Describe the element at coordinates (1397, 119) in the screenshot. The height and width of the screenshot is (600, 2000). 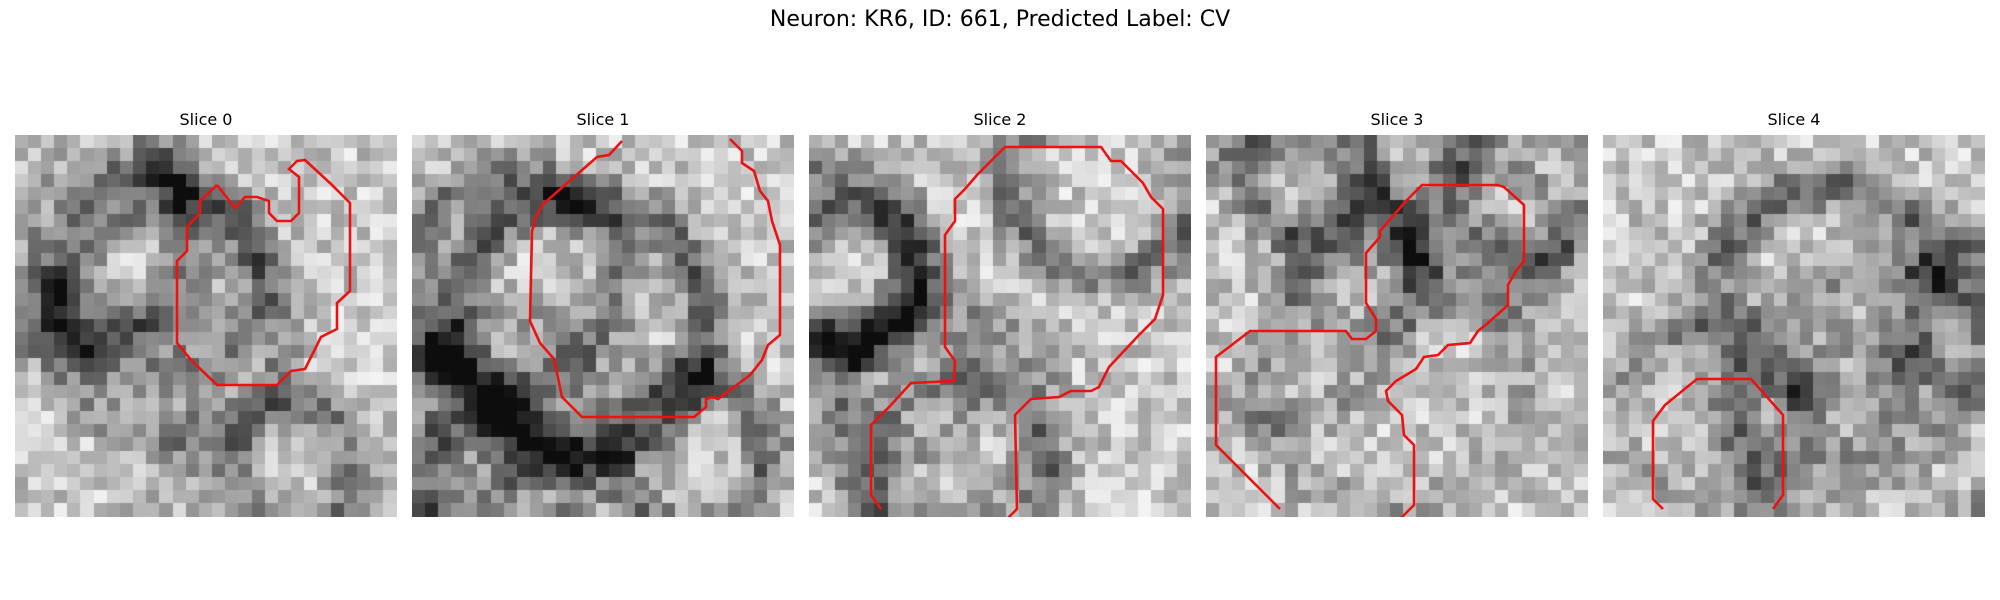
I see `slice-title: Slice 3` at that location.